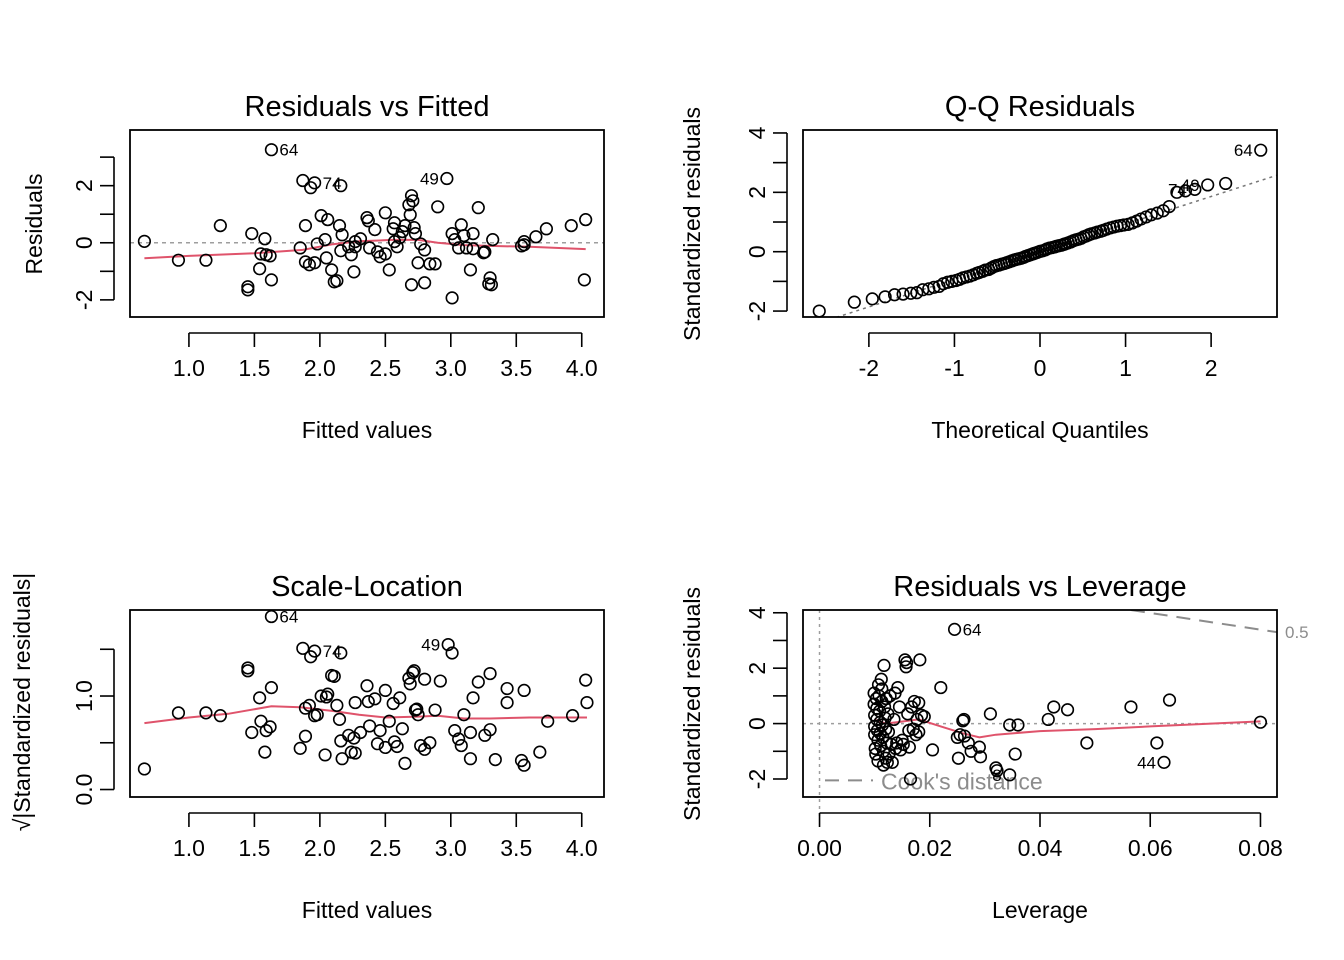 The image size is (1344, 960). What do you see at coordinates (451, 368) in the screenshot?
I see `x-tick-label: 3.0` at bounding box center [451, 368].